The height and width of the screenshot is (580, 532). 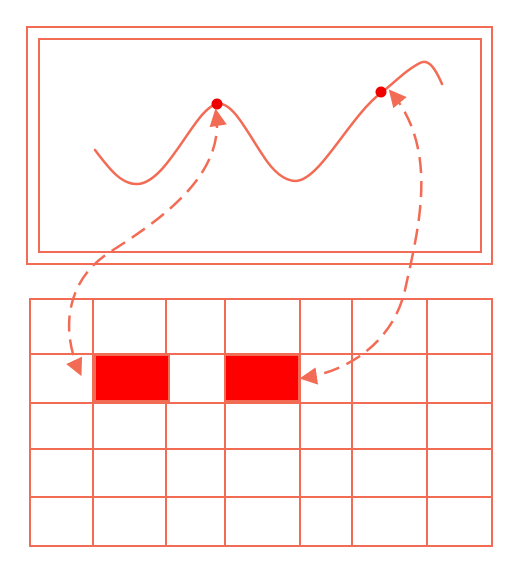 I want to click on waveform-curve, so click(x=268, y=123).